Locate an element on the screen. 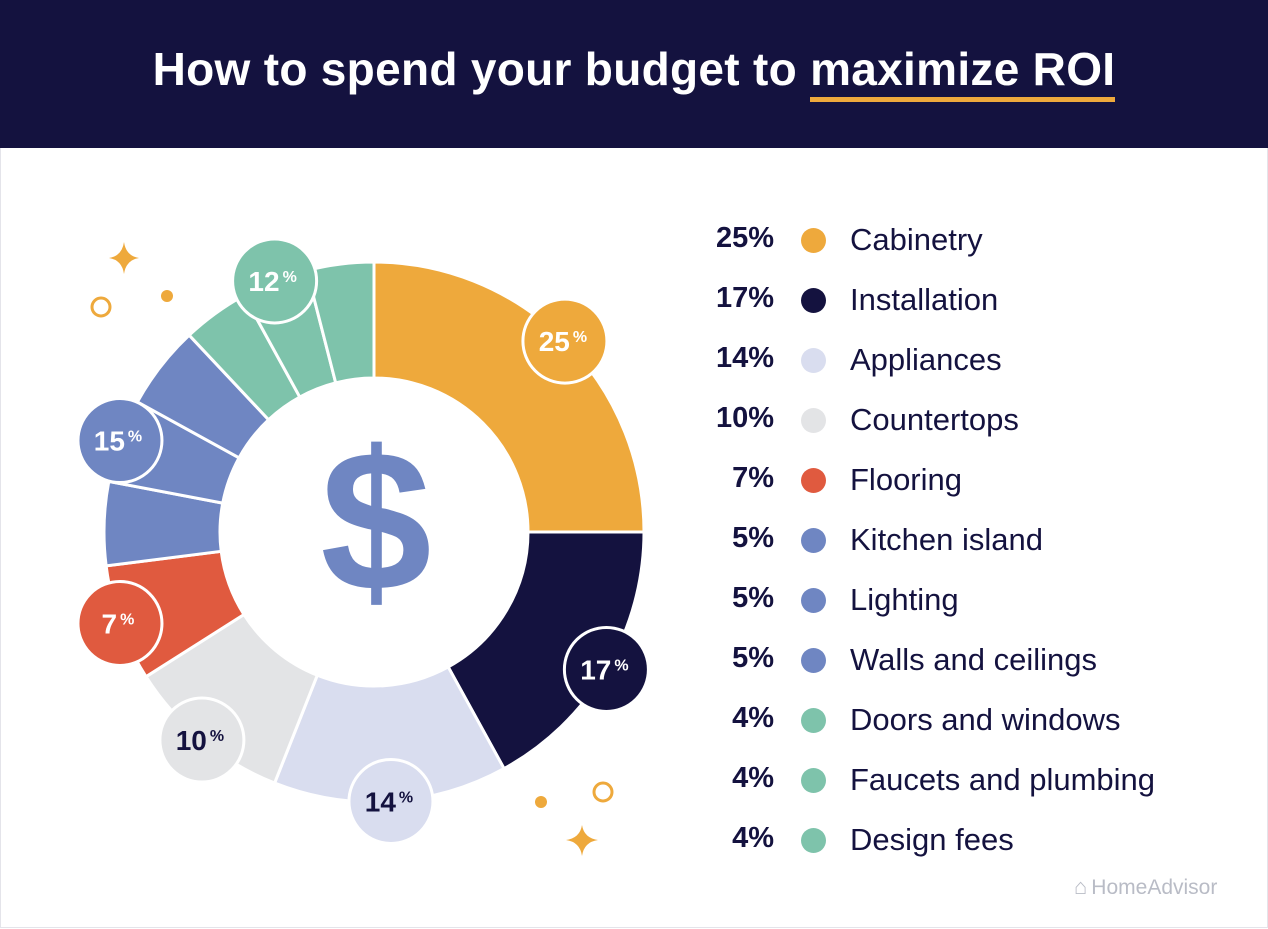 The width and height of the screenshot is (1268, 929). badge-label: 17% is located at coordinates (604, 669).